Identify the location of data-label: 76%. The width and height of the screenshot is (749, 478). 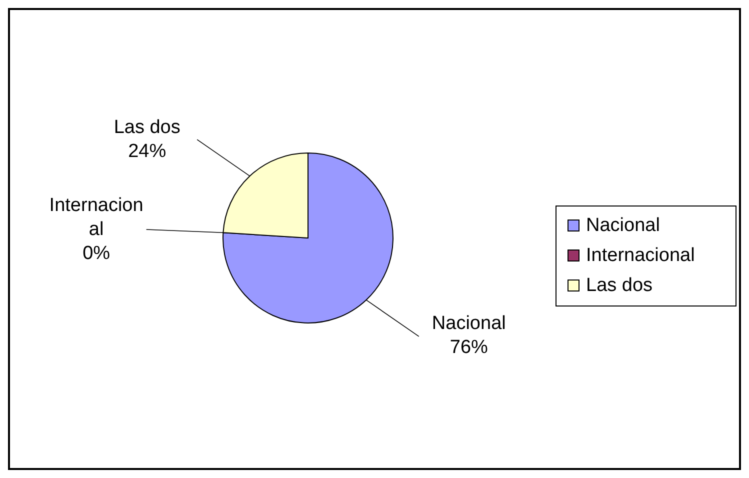
(469, 347).